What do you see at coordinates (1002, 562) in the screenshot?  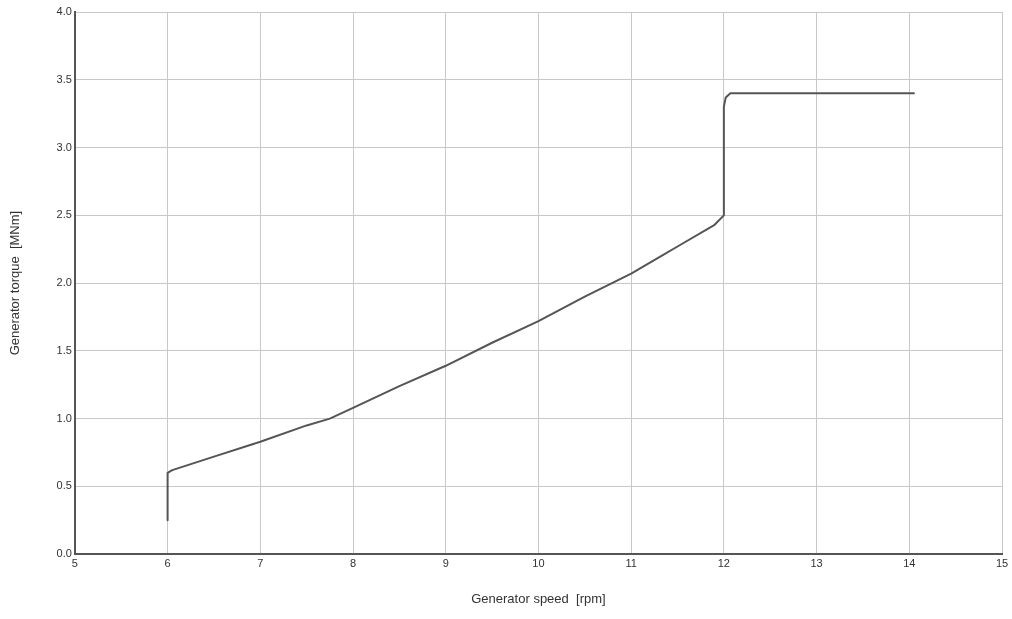 I see `x-tick-label: 15` at bounding box center [1002, 562].